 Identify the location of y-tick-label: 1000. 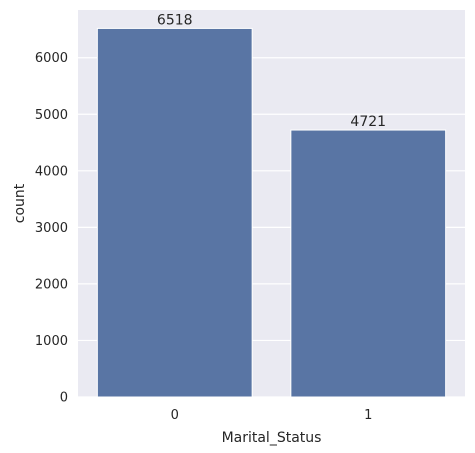
(51, 341).